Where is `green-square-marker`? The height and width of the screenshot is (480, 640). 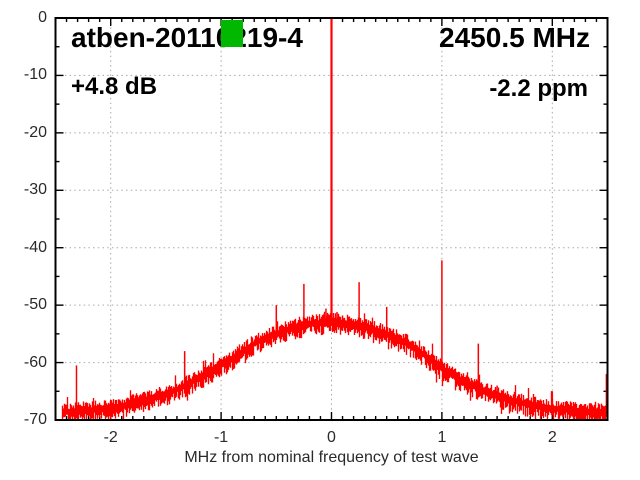
green-square-marker is located at coordinates (232, 33).